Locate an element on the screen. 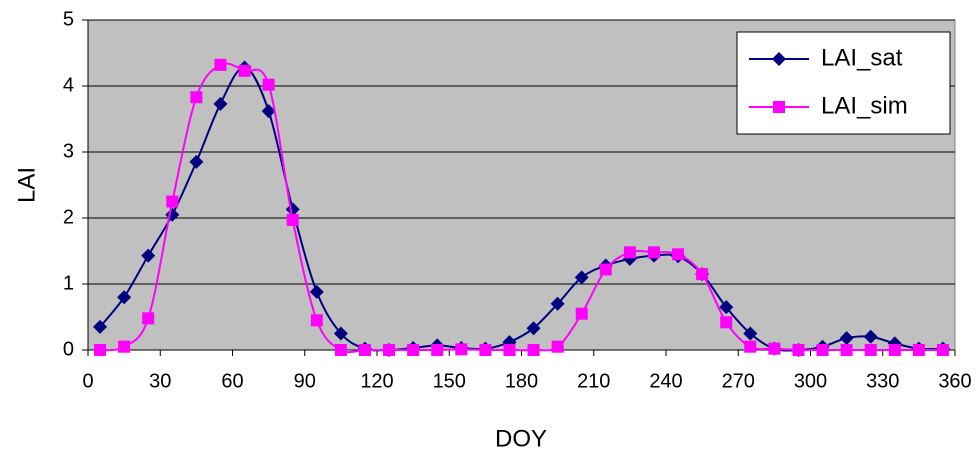 The image size is (977, 459). legend-label: LAI_sim is located at coordinates (864, 105).